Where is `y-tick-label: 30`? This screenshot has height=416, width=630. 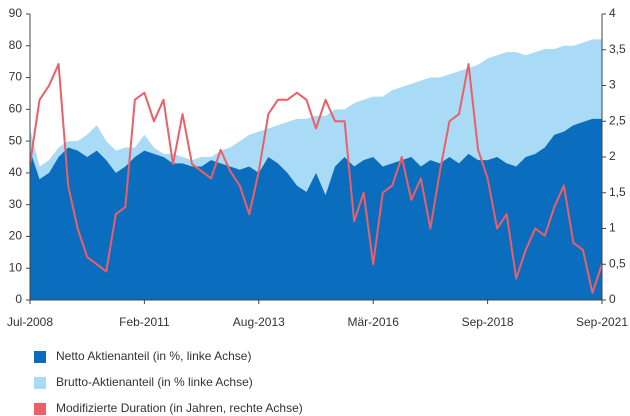
y-tick-label: 30 is located at coordinates (16, 204).